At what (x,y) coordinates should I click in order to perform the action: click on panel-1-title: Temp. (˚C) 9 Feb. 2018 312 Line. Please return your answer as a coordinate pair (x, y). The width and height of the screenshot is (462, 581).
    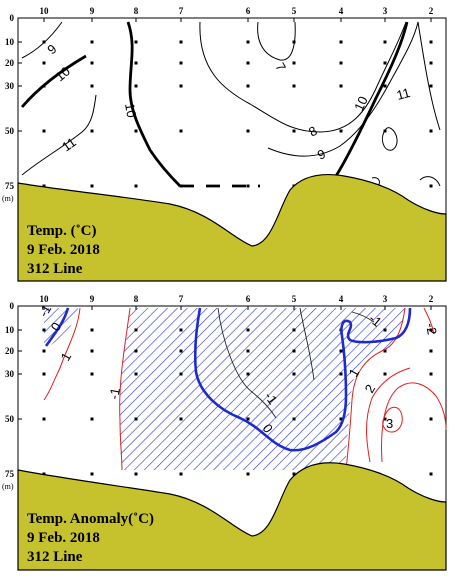
    Looking at the image, I should click on (63, 250).